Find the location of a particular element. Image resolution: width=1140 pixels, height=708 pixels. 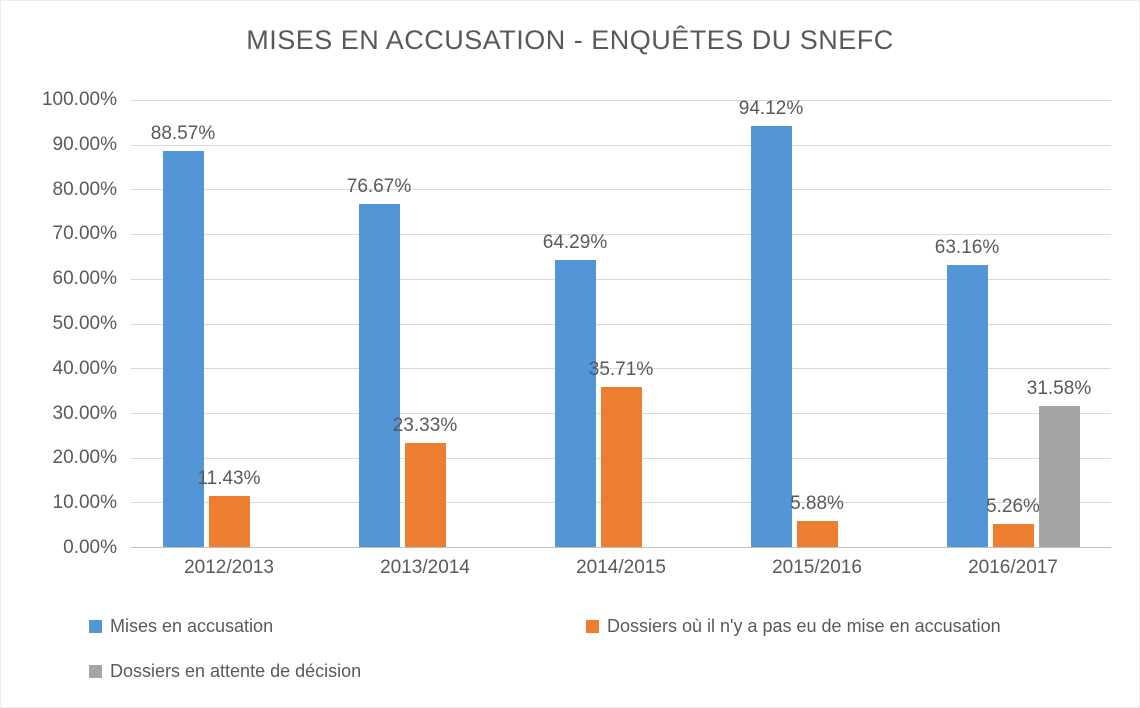

bar-mises-en-accusation: 76.67% is located at coordinates (379, 361).